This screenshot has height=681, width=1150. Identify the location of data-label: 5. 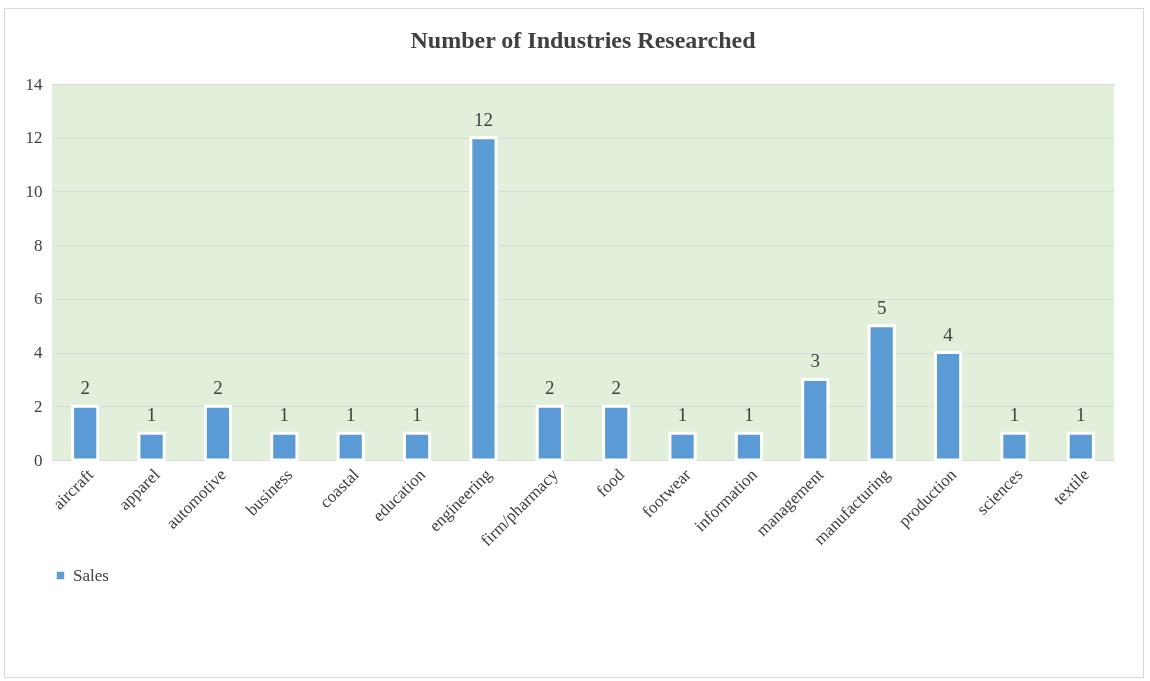
(881, 307).